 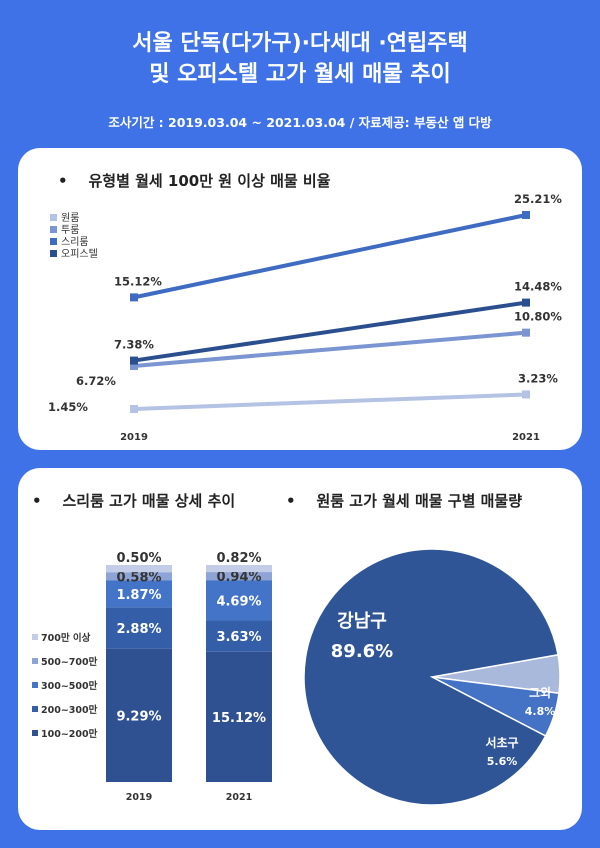 What do you see at coordinates (68, 407) in the screenshot?
I see `data-label: 1.45%` at bounding box center [68, 407].